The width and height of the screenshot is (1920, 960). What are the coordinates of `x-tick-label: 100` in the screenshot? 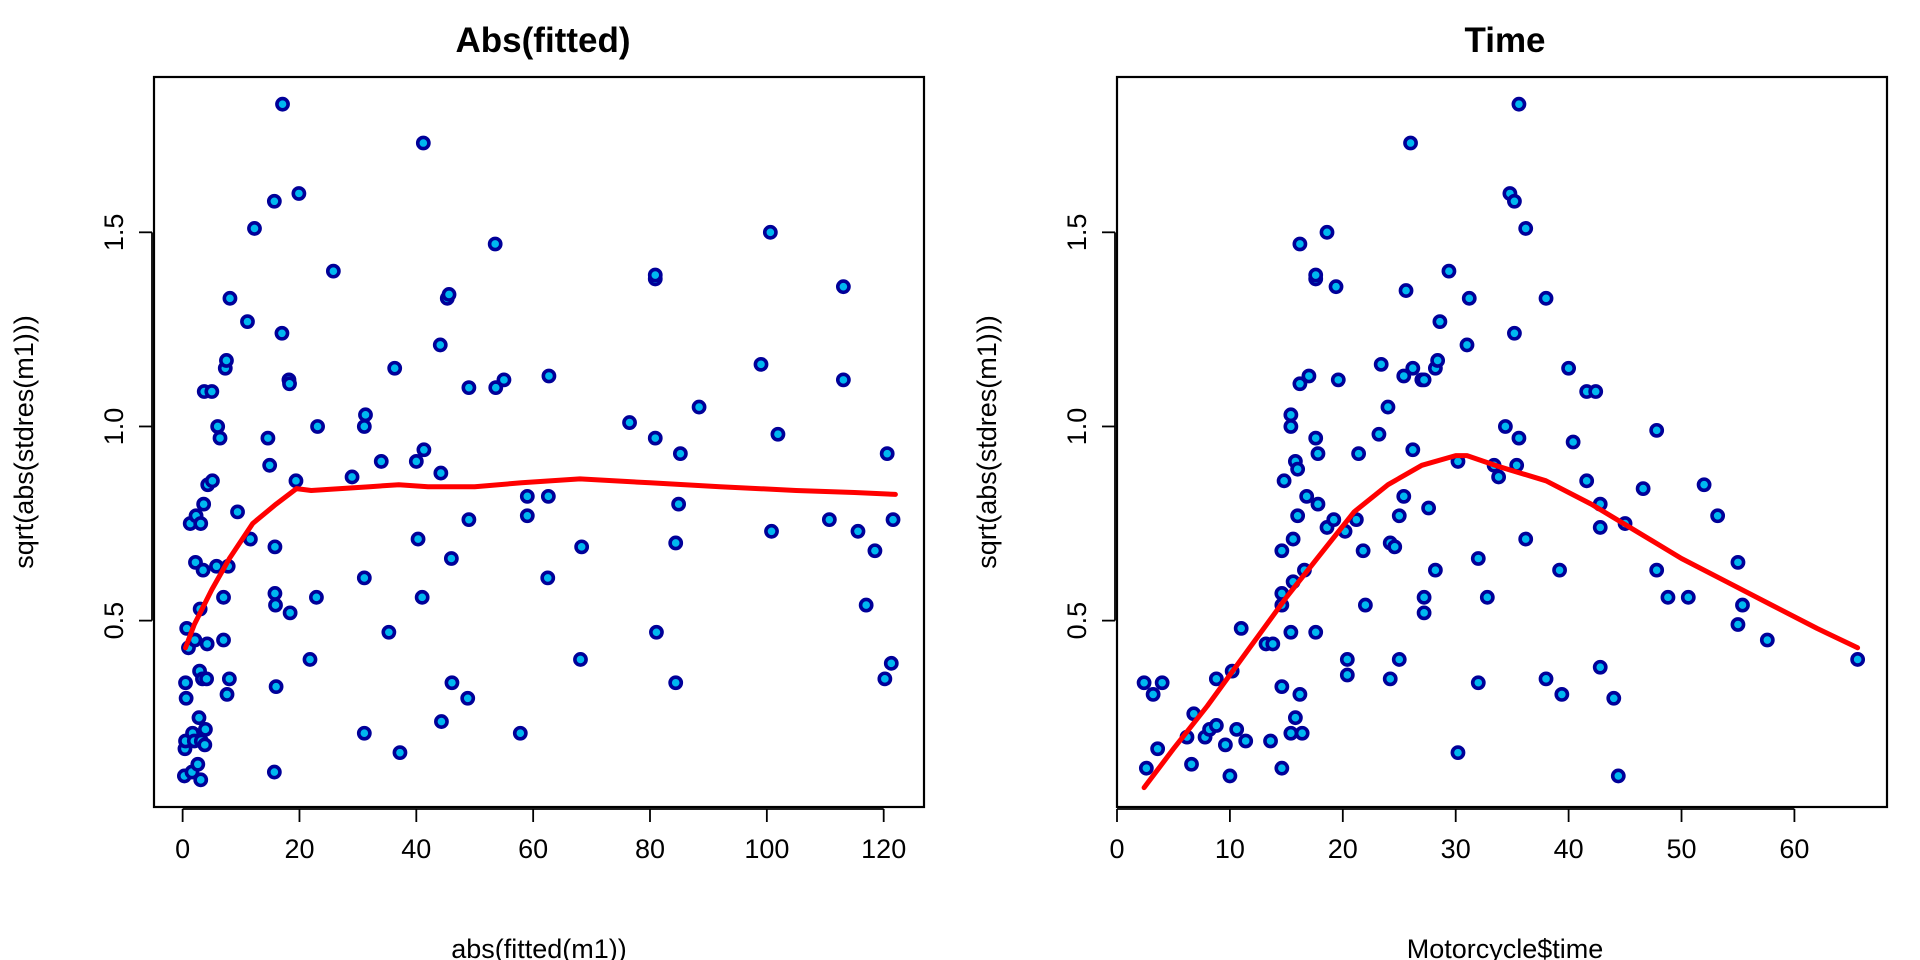 It's located at (766, 849).